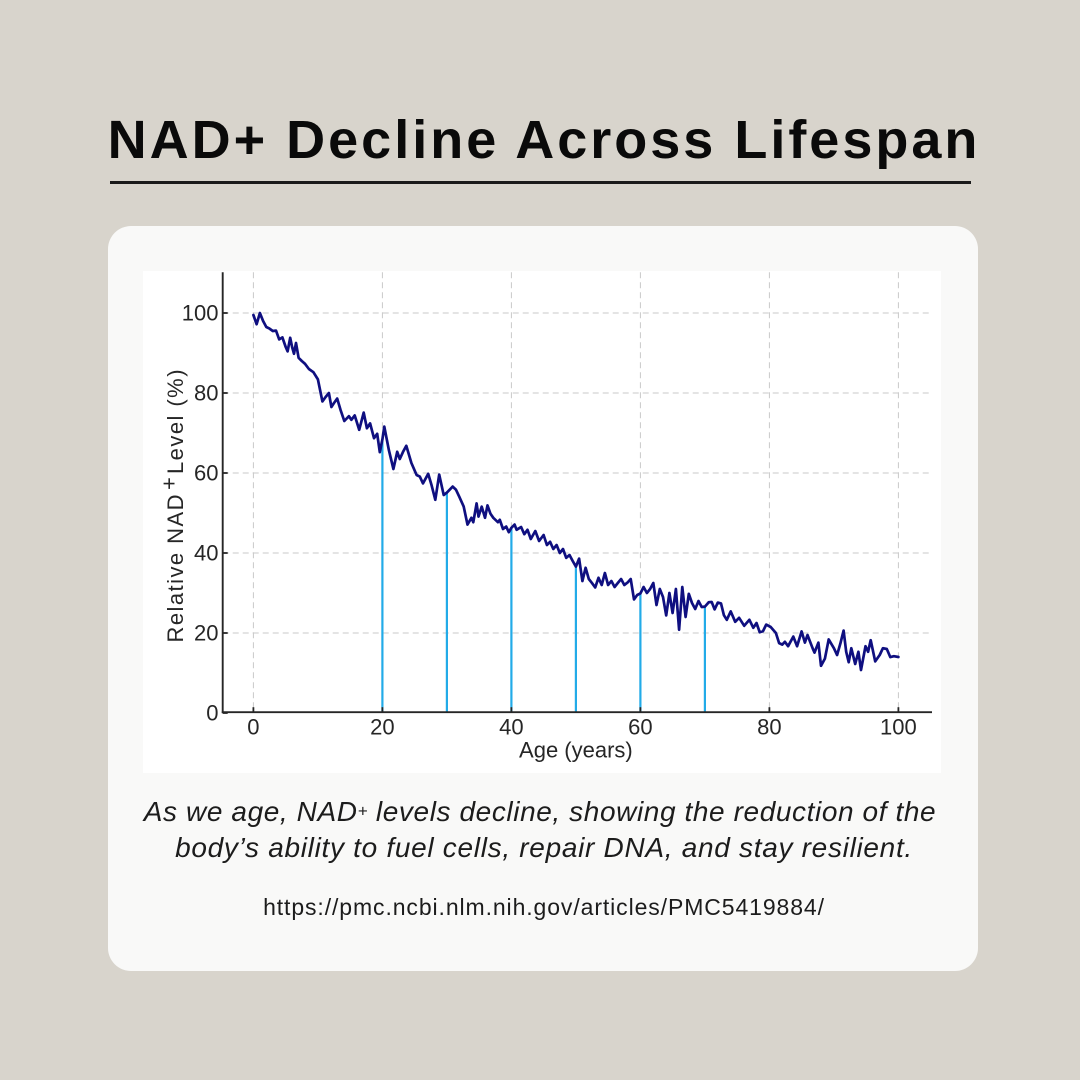 The width and height of the screenshot is (1080, 1080). Describe the element at coordinates (175, 567) in the screenshot. I see `svg-text: Relative NAD` at that location.